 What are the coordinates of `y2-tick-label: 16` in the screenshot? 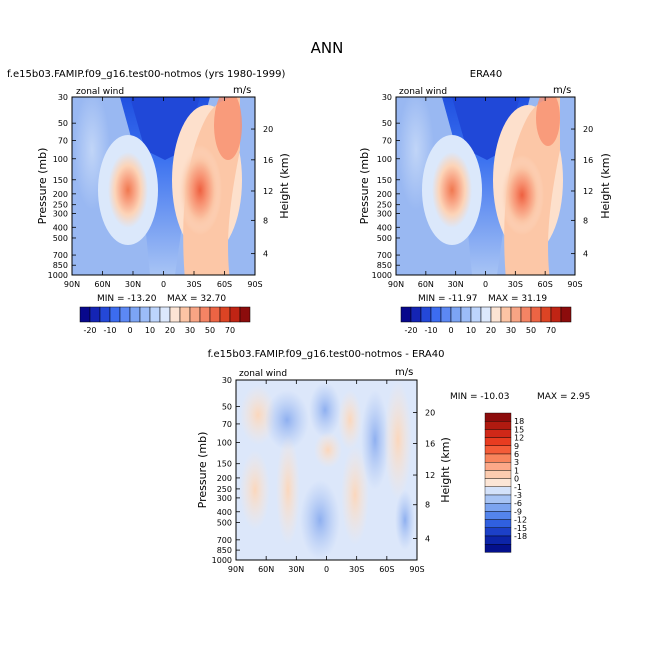 It's located at (268, 160).